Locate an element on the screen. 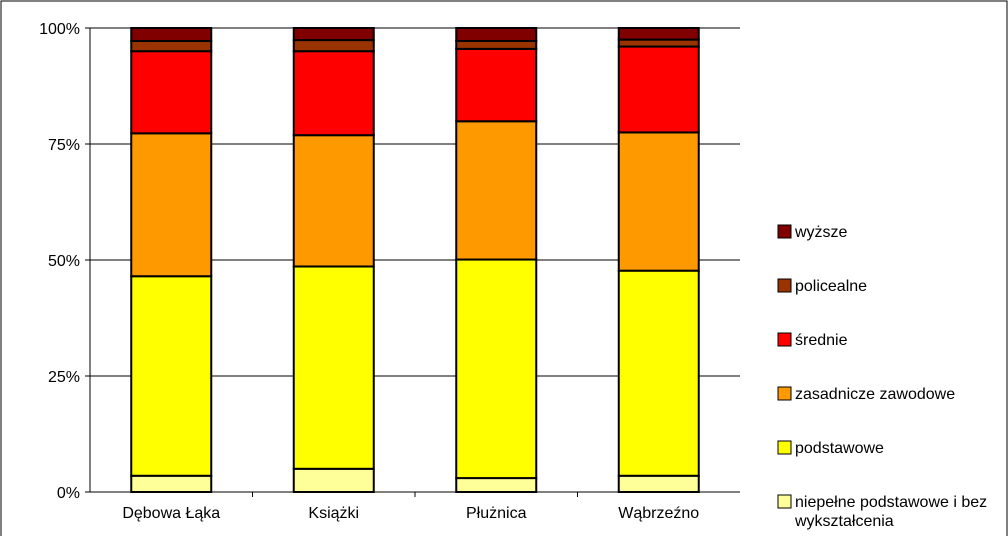  y-tick-label: 100% is located at coordinates (59, 29).